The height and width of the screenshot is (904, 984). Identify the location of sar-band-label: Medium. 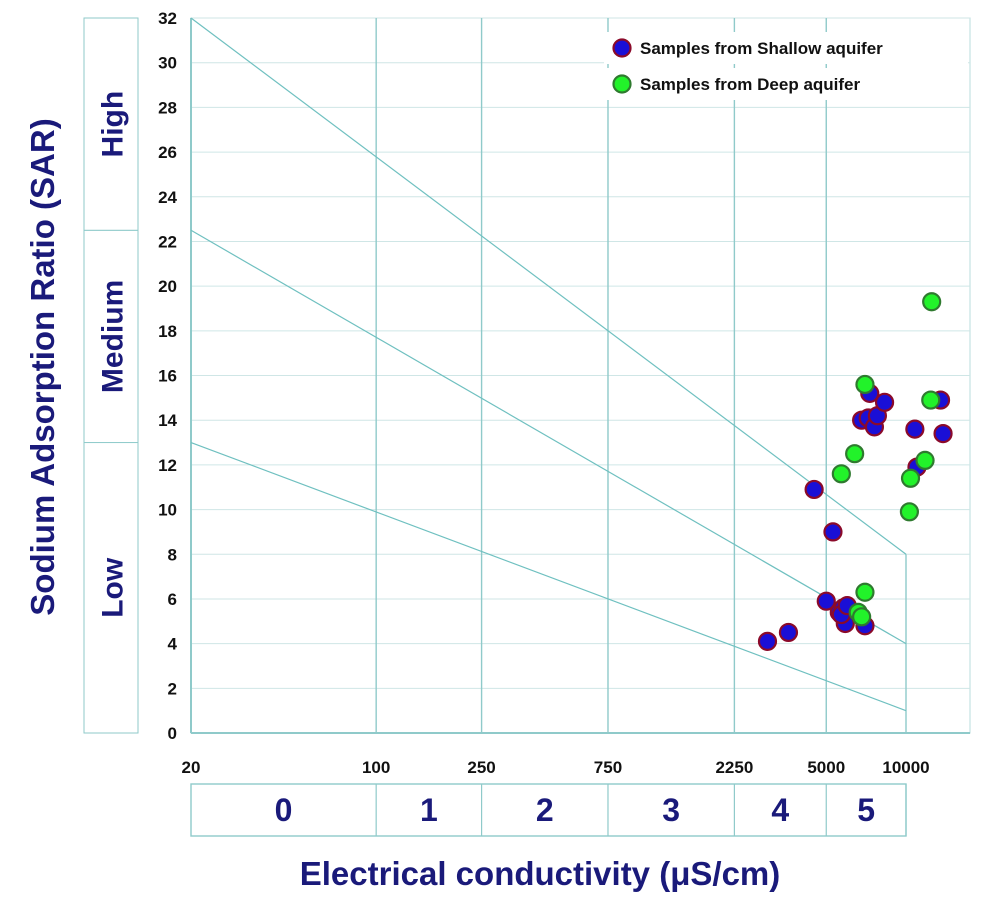
(113, 336).